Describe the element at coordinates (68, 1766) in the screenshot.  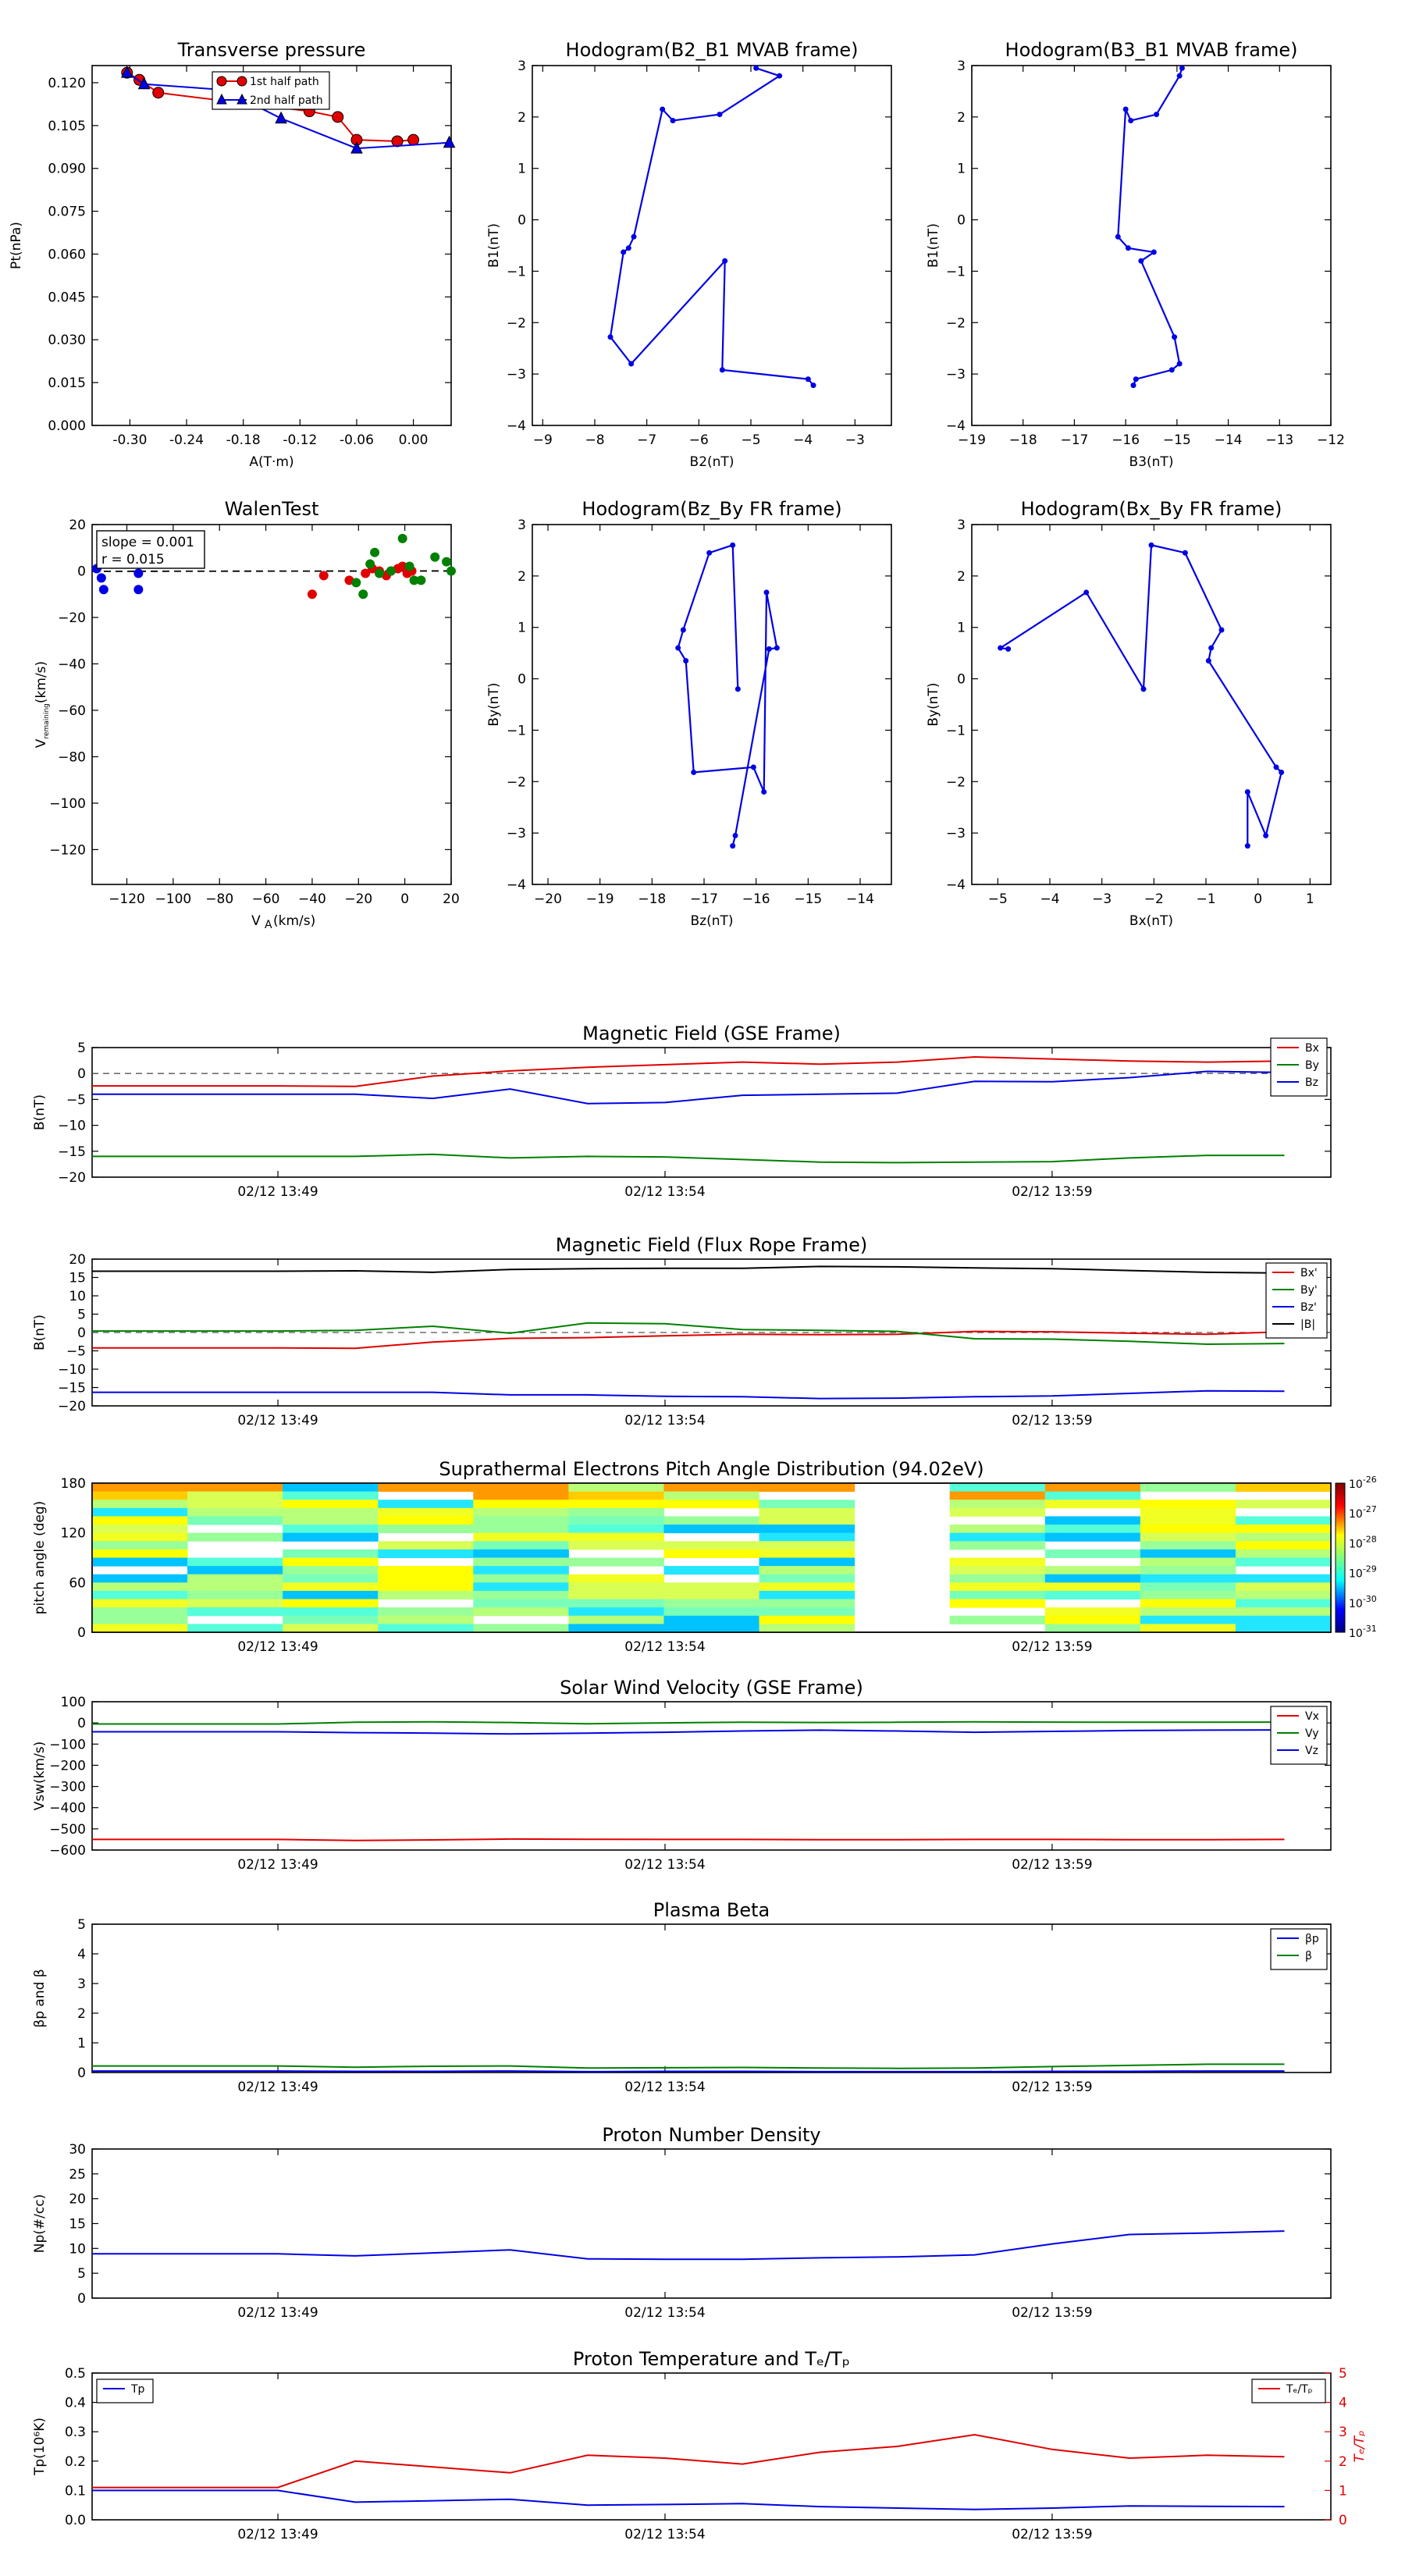
I see `y-tick-label: −200` at that location.